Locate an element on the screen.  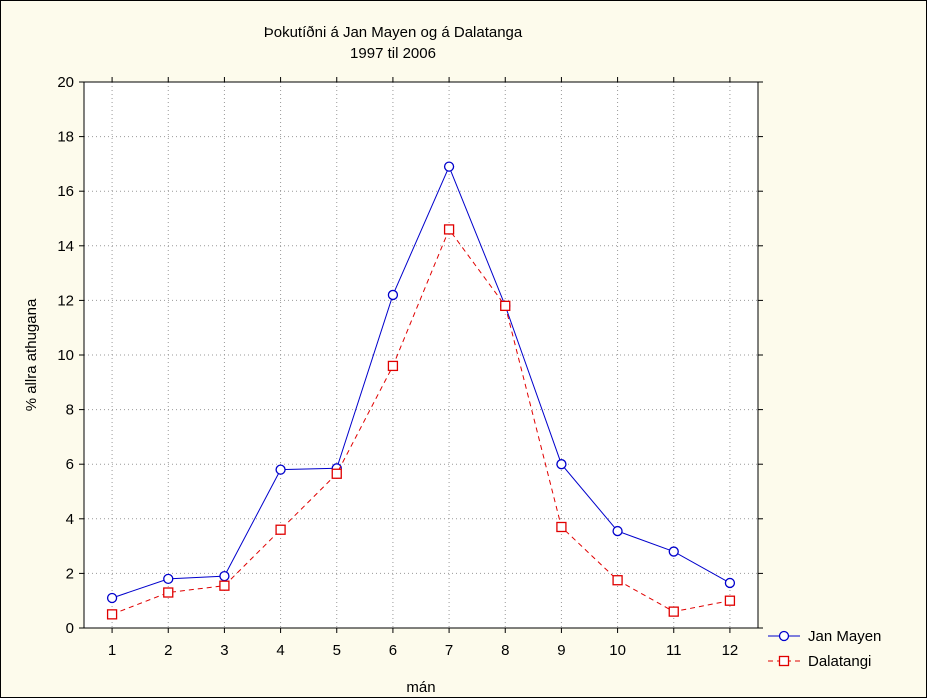
x-tick-label: 1 is located at coordinates (112, 650).